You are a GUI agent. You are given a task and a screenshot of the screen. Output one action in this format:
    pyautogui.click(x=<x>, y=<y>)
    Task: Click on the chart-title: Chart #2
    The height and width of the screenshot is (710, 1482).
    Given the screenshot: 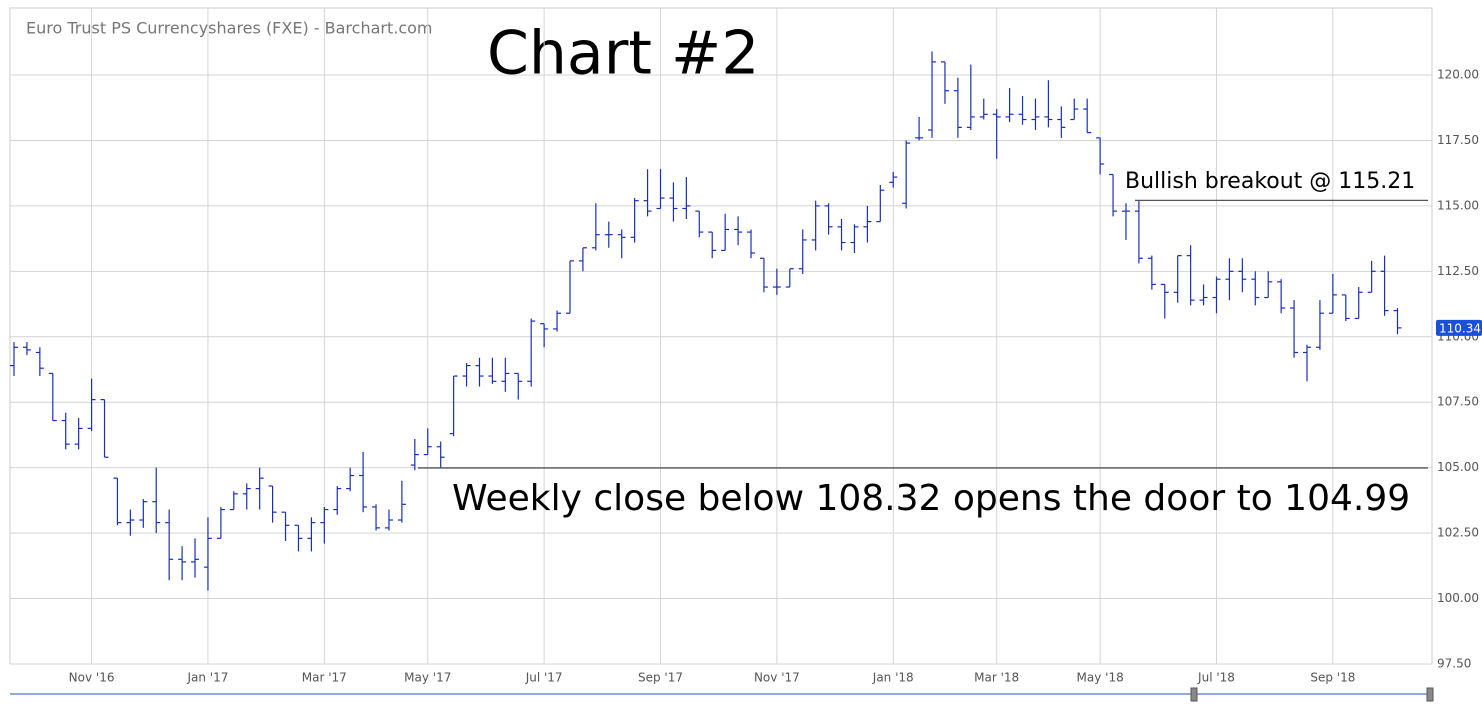 What is the action you would take?
    pyautogui.click(x=623, y=54)
    